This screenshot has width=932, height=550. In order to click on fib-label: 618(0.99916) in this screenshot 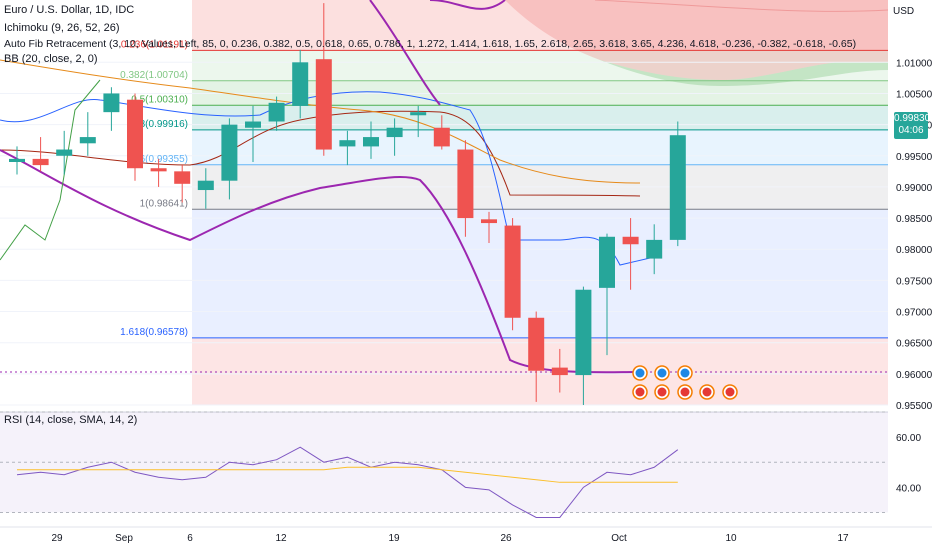, I will do `click(159, 124)`.